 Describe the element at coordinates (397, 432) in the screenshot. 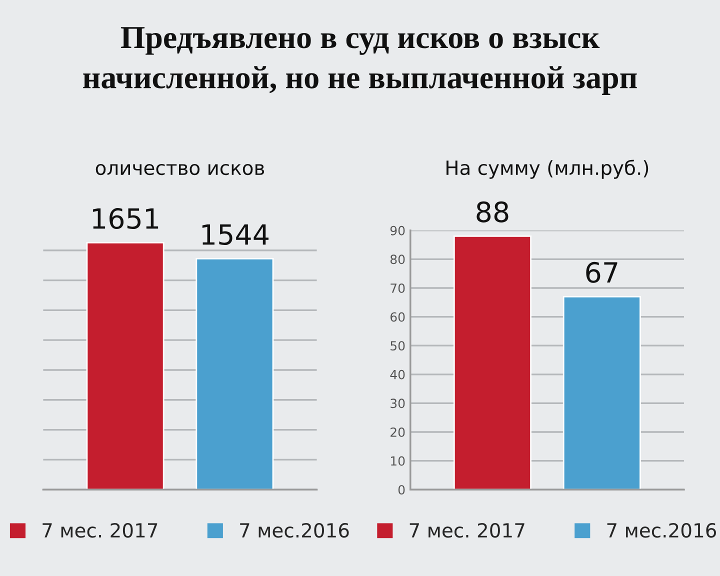

I see `y-tick-label: 20` at that location.